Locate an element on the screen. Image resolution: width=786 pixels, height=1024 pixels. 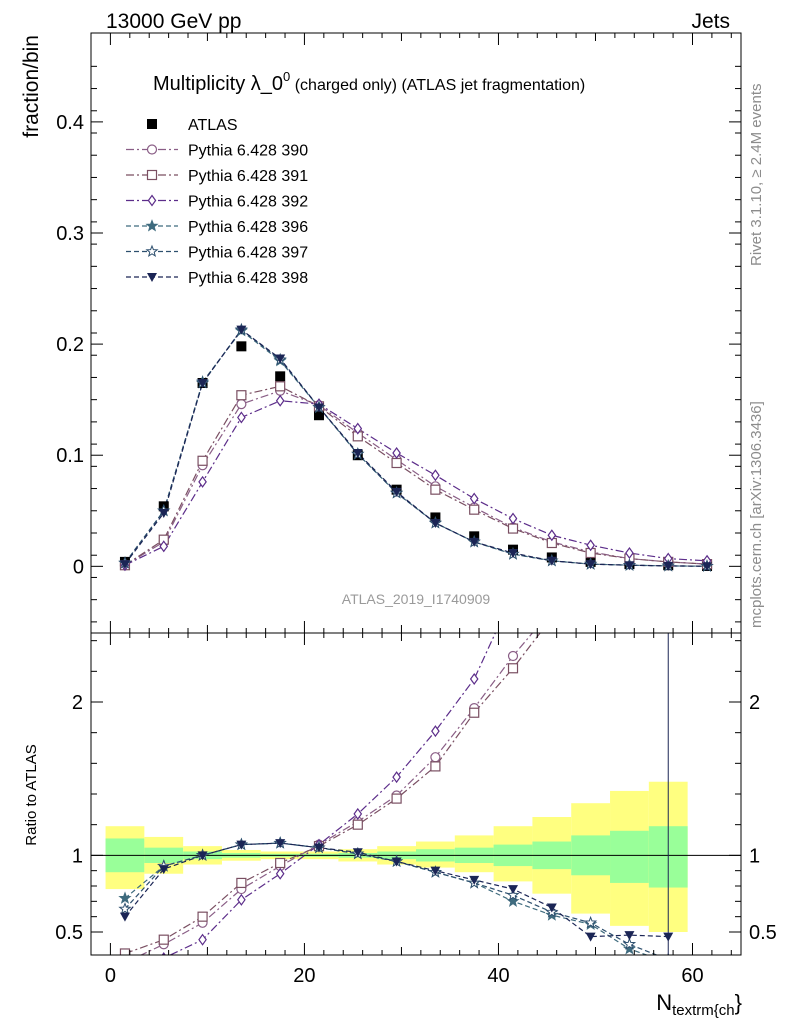
ratio-xtick-label: 60 is located at coordinates (692, 976).